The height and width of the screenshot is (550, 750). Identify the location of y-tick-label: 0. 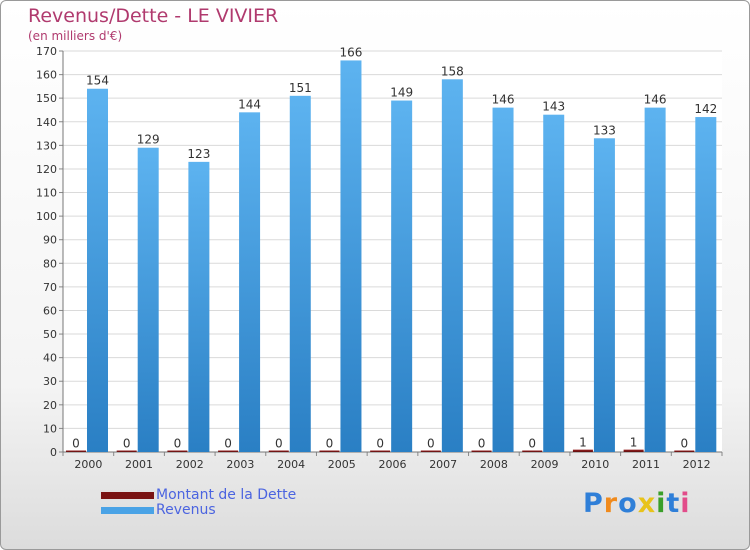
(53, 452).